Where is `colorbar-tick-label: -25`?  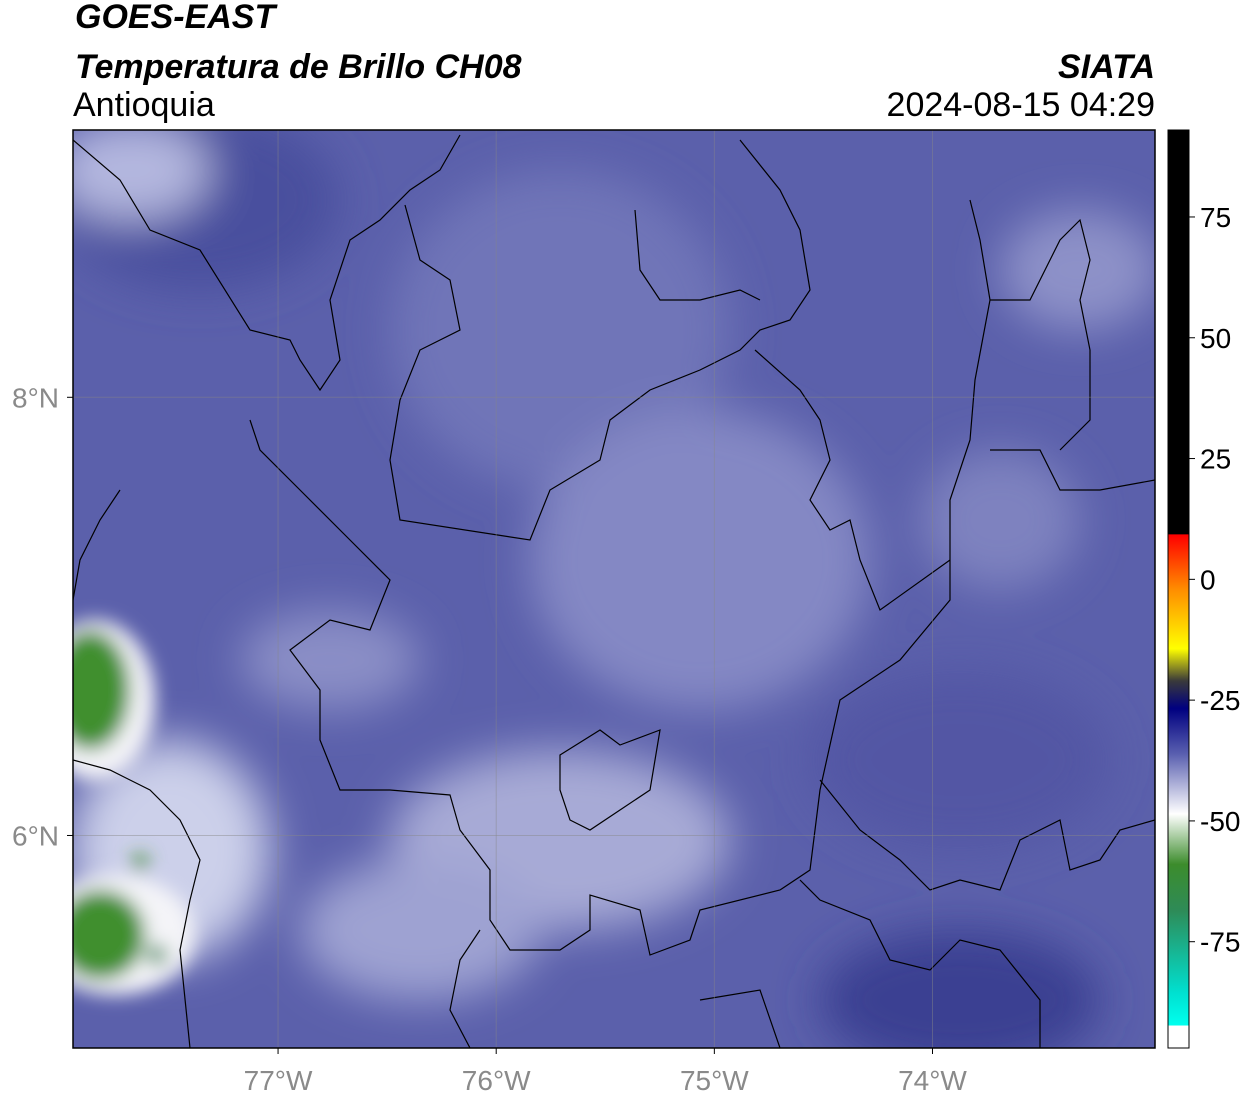 colorbar-tick-label: -25 is located at coordinates (1220, 700).